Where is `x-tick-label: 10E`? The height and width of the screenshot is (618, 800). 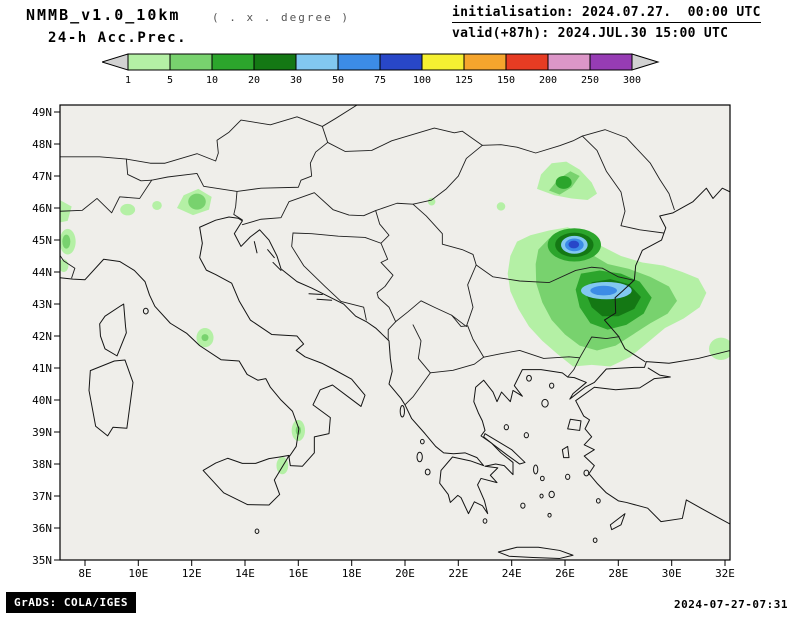
x-tick-label: 10E is located at coordinates (138, 573).